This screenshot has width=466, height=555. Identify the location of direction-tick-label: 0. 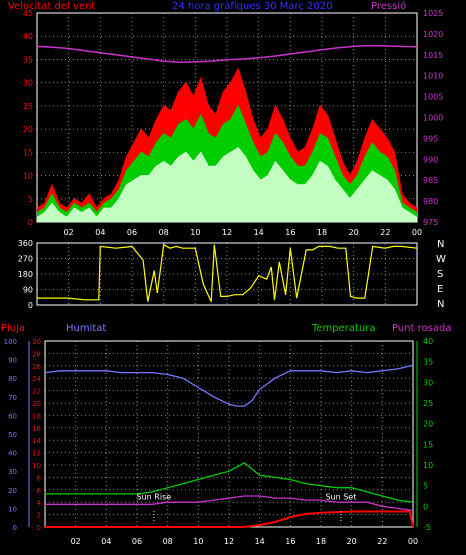
(30, 305).